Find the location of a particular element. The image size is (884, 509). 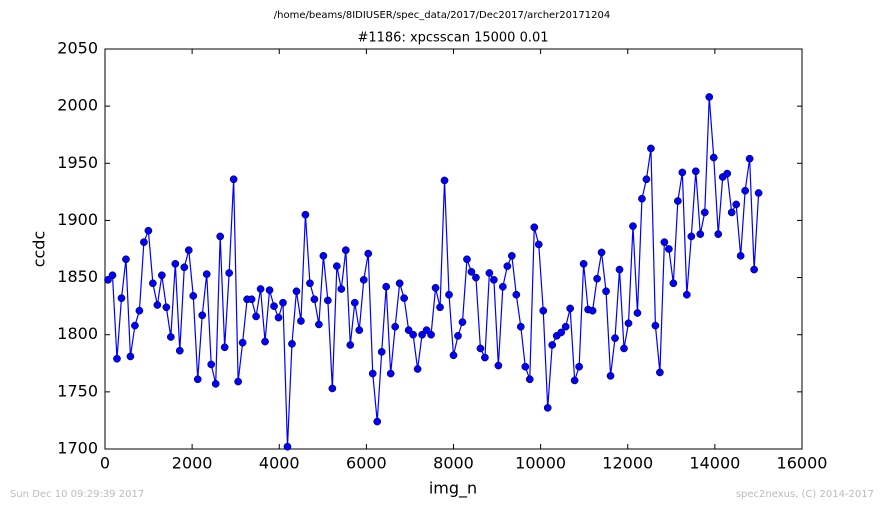

y-tick-label: 1950 is located at coordinates (77, 162).